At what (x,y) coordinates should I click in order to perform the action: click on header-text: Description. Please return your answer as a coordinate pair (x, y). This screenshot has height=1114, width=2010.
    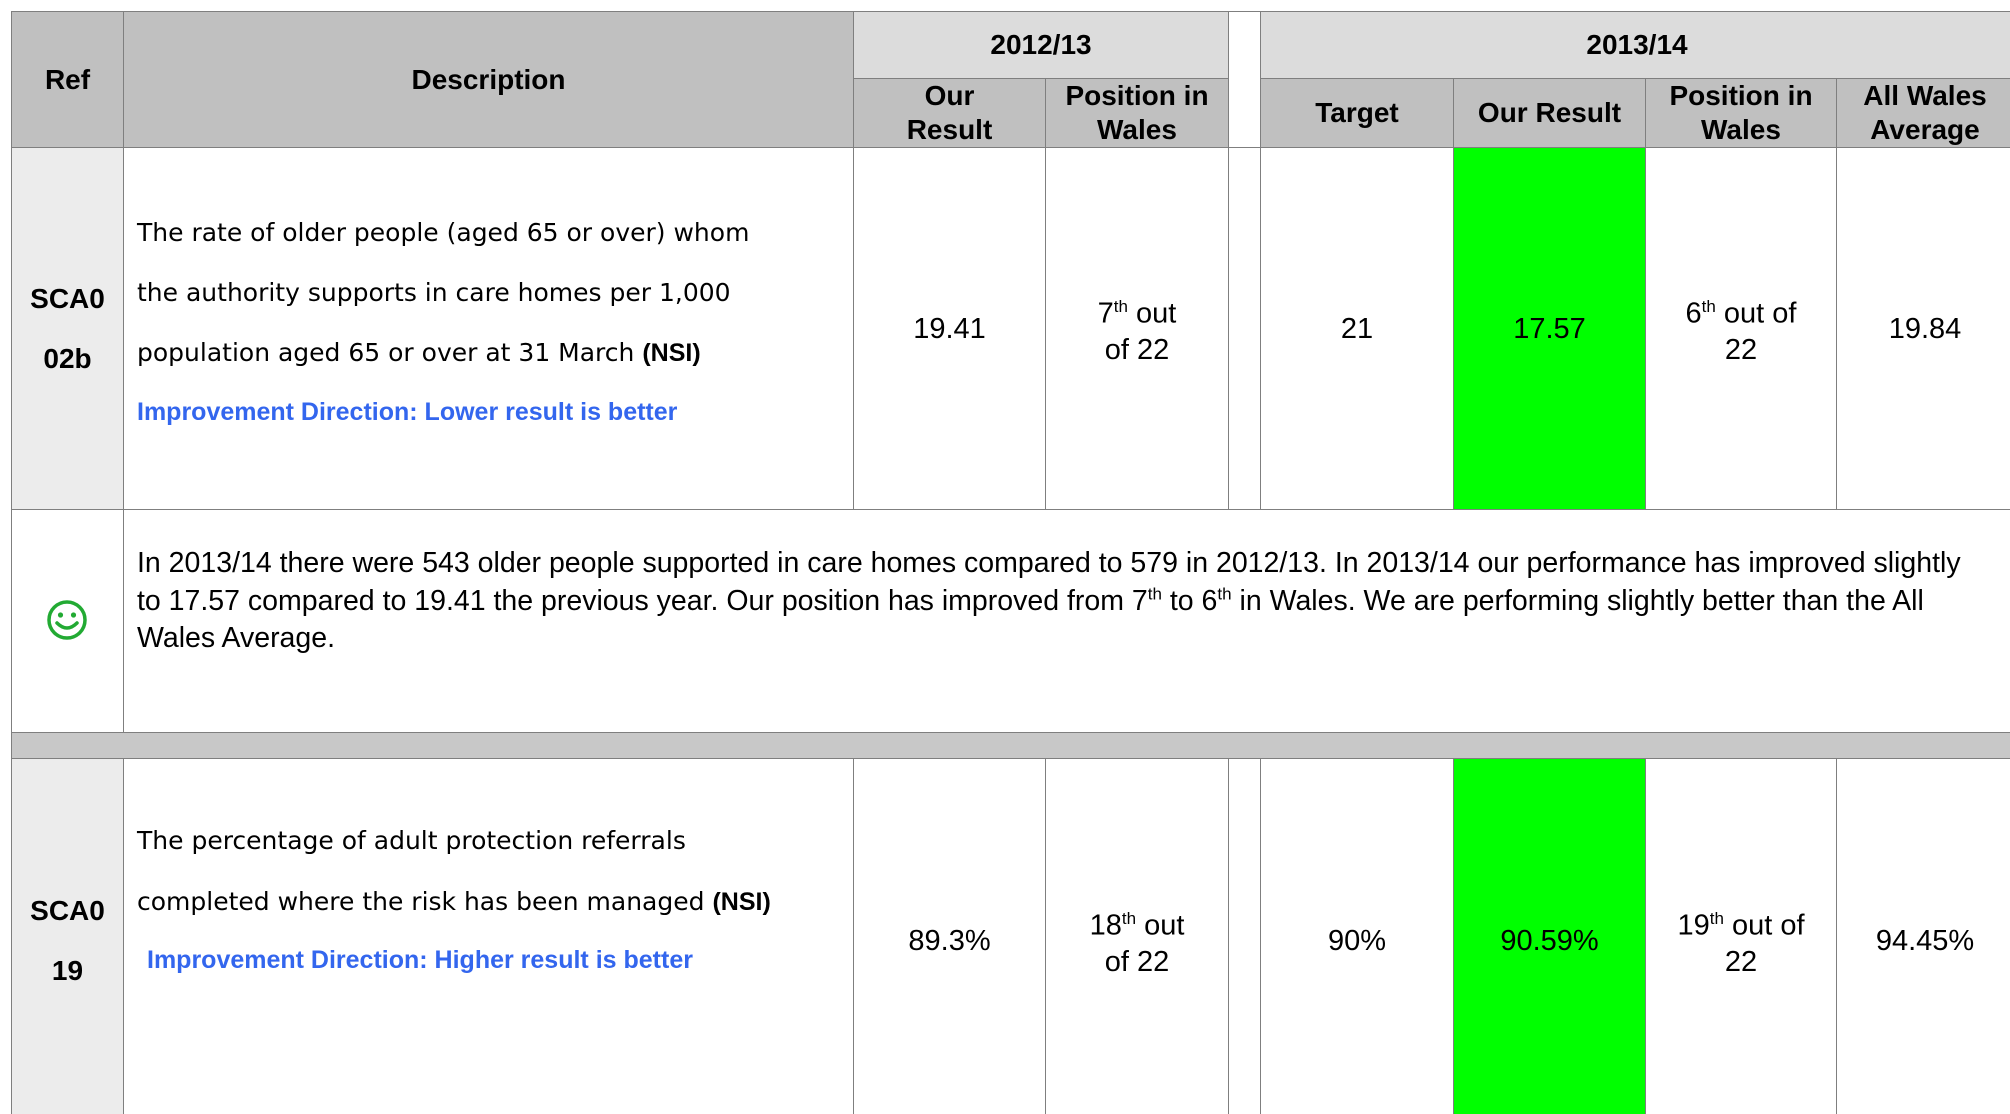
    Looking at the image, I should click on (488, 79).